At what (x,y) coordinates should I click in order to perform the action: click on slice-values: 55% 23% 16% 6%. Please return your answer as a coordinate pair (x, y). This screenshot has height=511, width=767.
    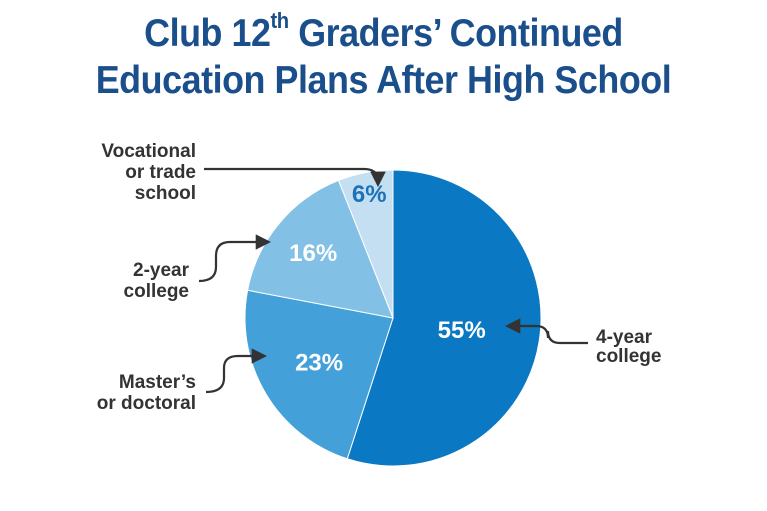
    Looking at the image, I should click on (387, 279).